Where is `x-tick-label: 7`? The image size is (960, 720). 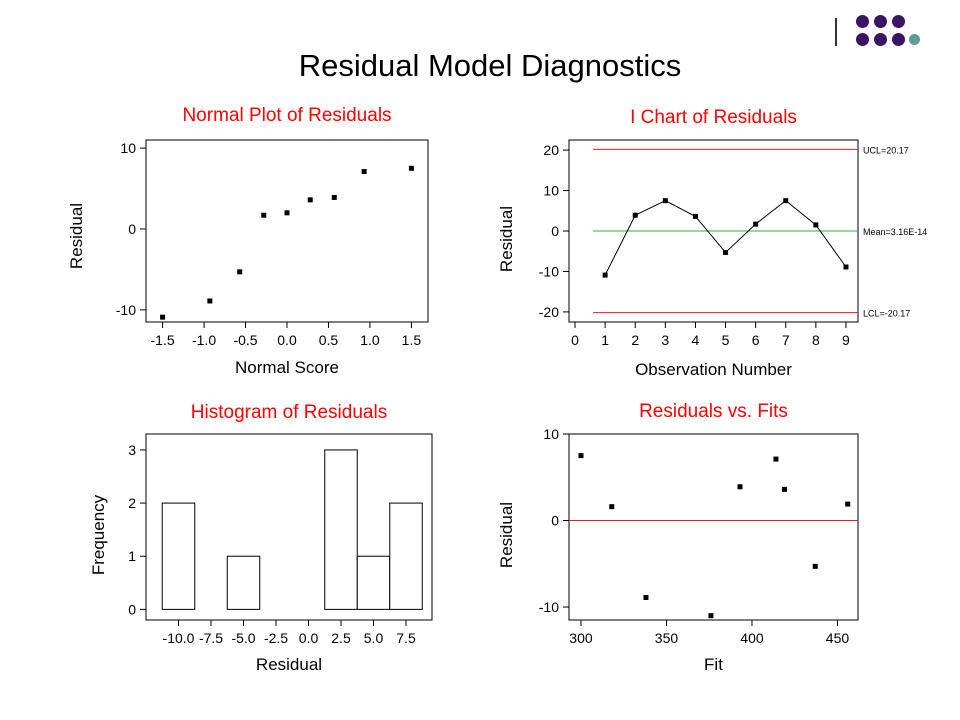
x-tick-label: 7 is located at coordinates (786, 340).